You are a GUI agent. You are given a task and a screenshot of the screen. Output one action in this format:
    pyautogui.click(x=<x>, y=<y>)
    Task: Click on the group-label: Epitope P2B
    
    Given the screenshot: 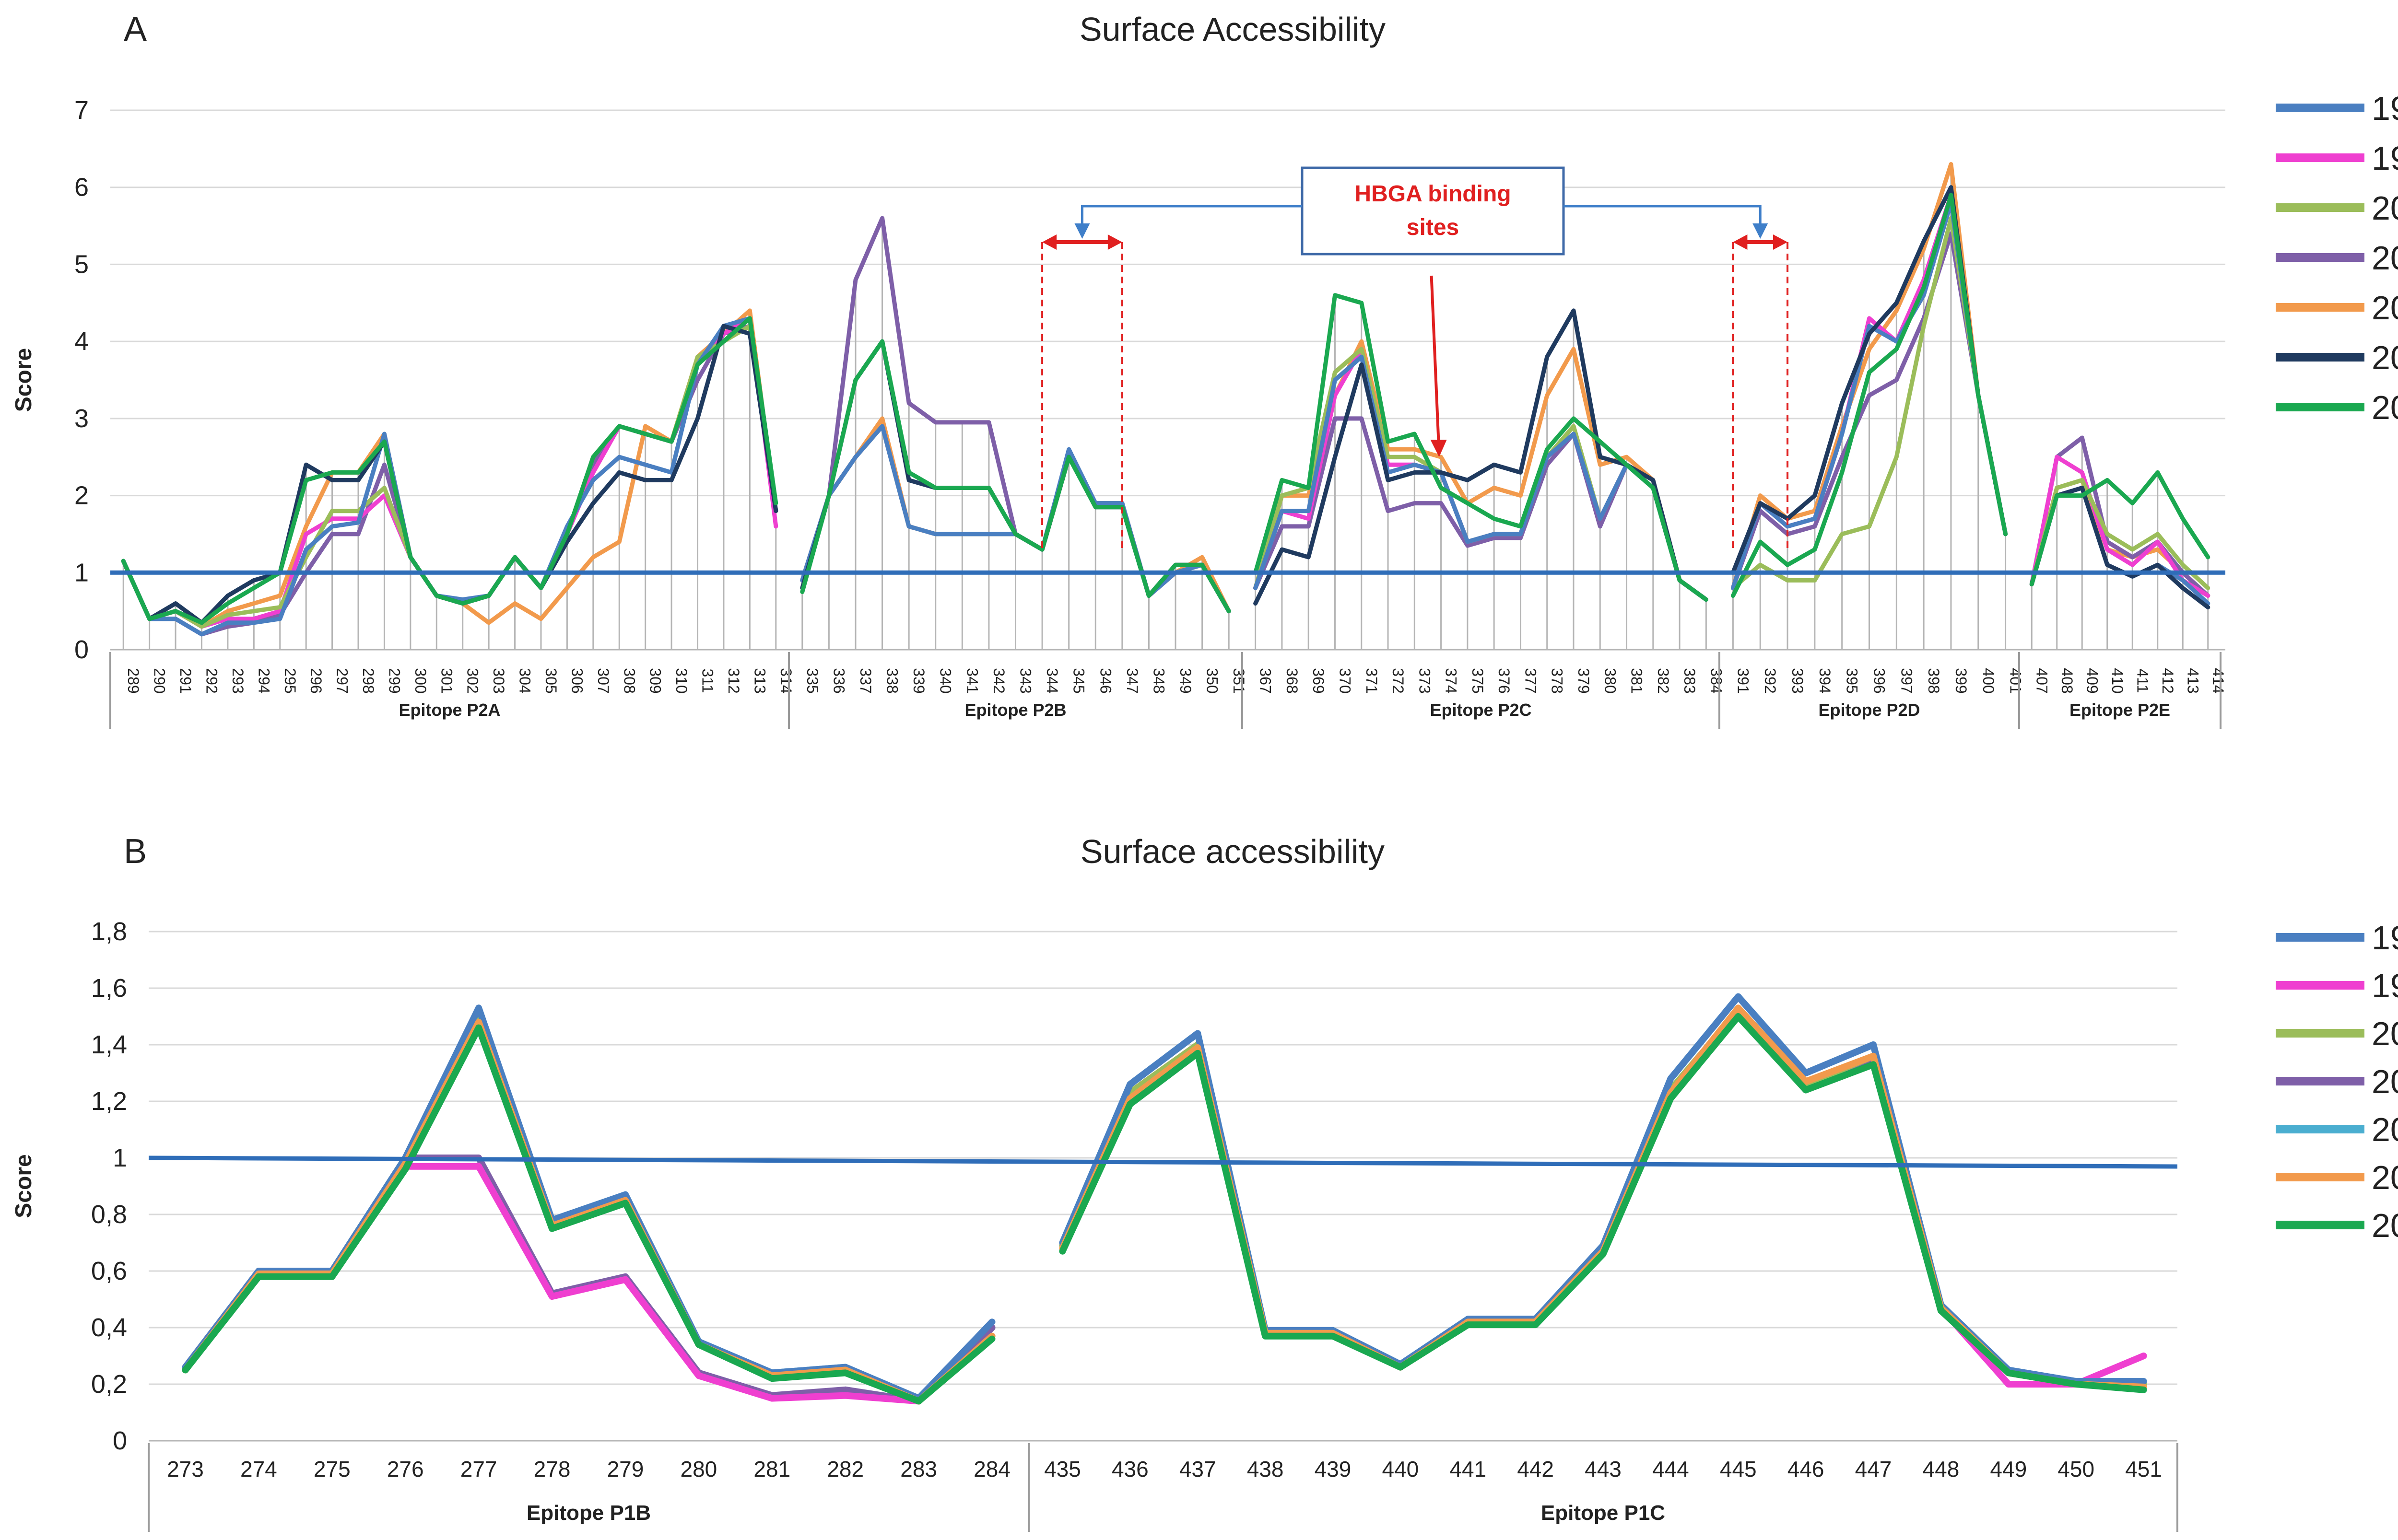 What is the action you would take?
    pyautogui.click(x=1015, y=710)
    